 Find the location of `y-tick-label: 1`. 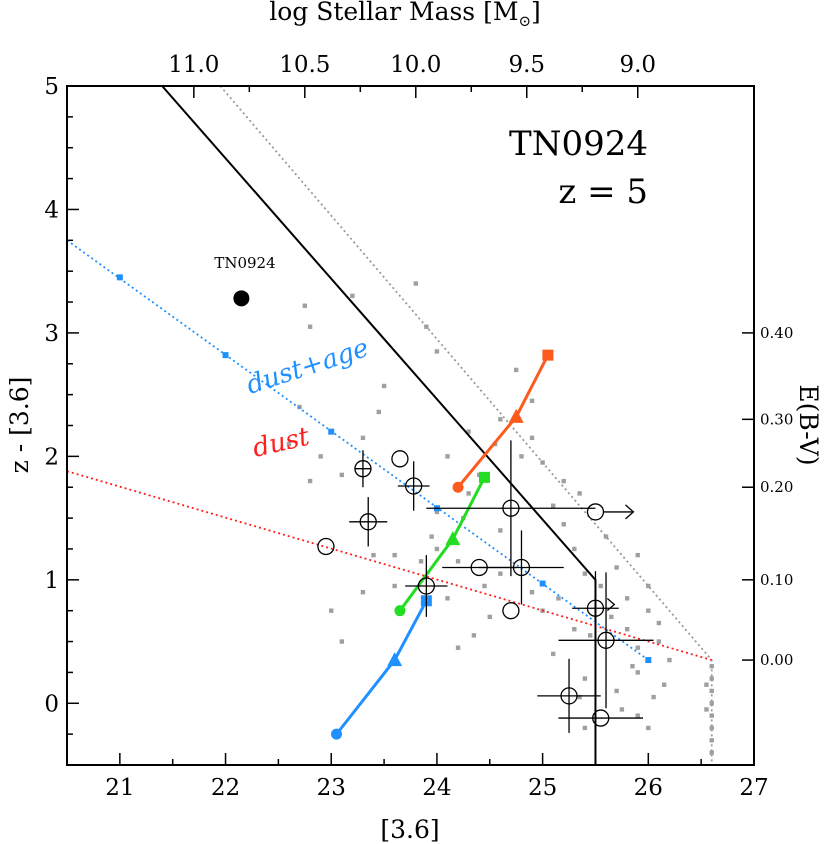

y-tick-label: 1 is located at coordinates (51, 581).